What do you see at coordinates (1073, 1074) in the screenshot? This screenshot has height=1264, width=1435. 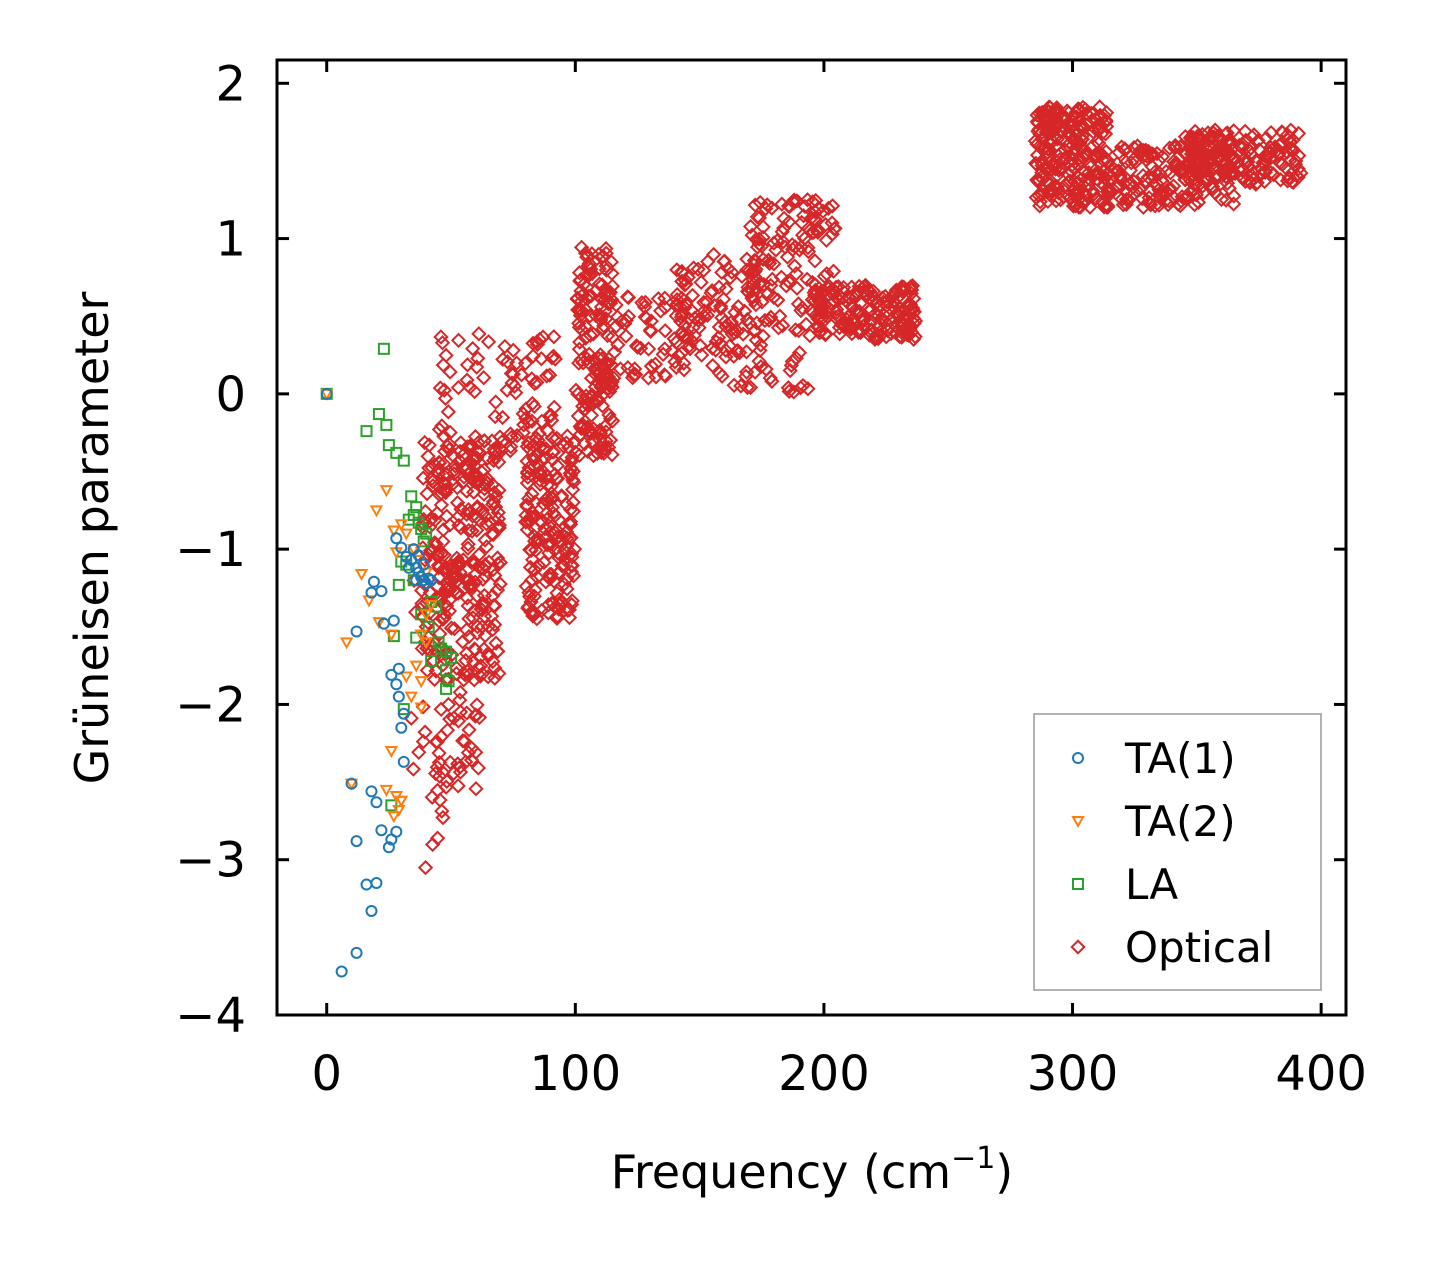 I see `x-tick-label: 300` at bounding box center [1073, 1074].